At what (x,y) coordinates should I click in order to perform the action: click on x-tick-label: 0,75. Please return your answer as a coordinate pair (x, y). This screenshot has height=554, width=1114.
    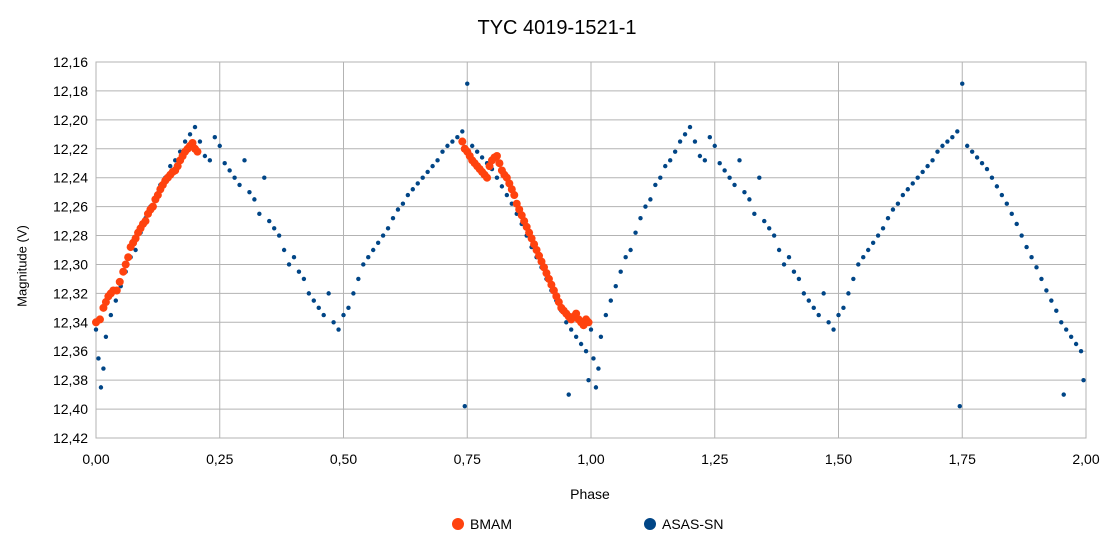
    Looking at the image, I should click on (467, 459).